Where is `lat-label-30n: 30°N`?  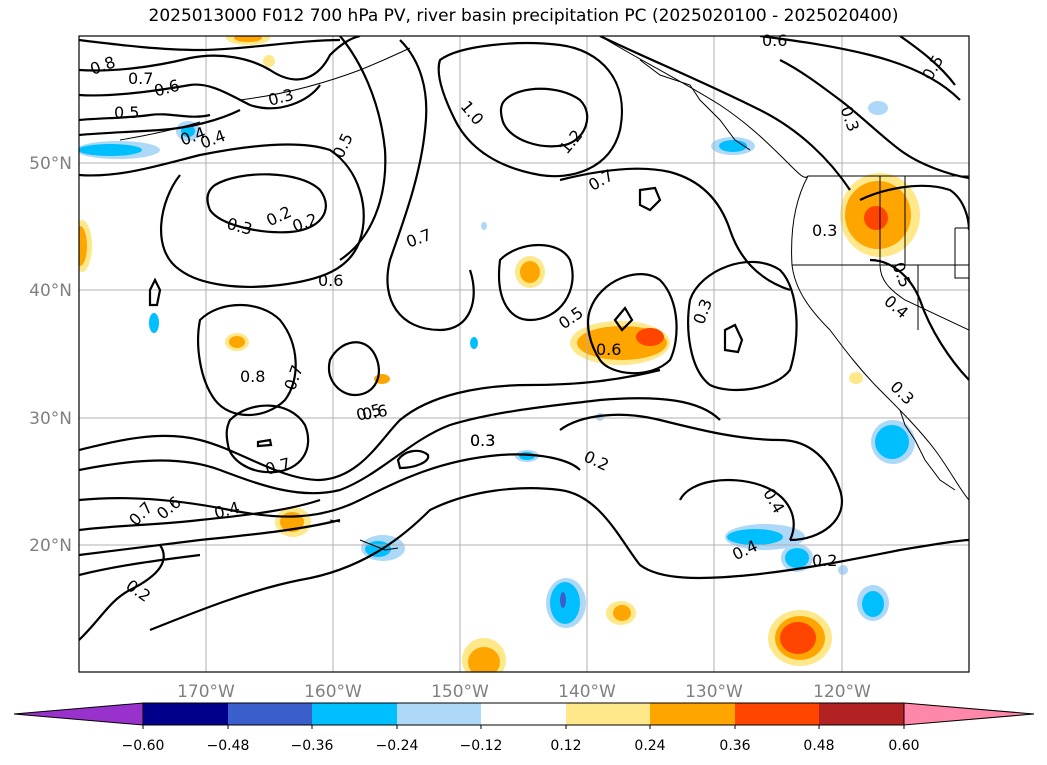 lat-label-30n: 30°N is located at coordinates (50, 419).